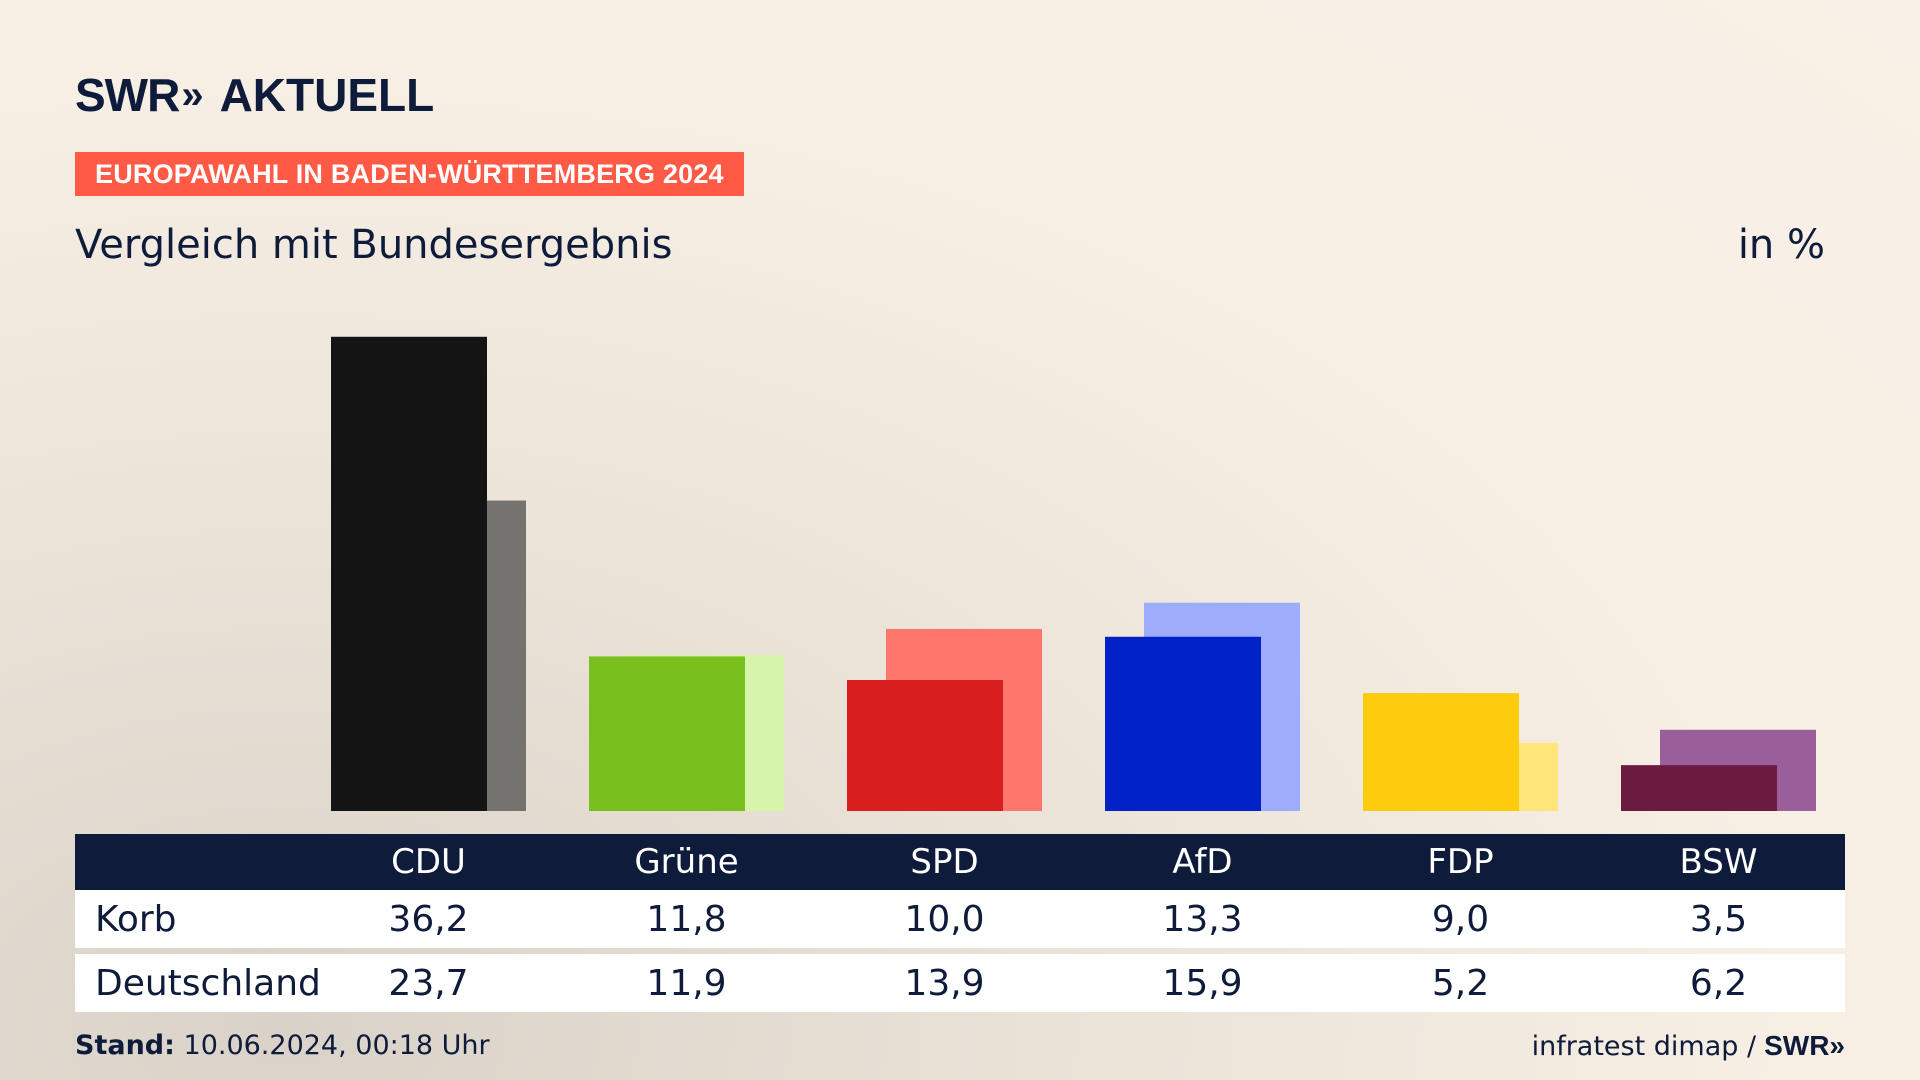  What do you see at coordinates (374, 245) in the screenshot?
I see `chart-subtitle: Vergleich mit Bundesergebnis` at bounding box center [374, 245].